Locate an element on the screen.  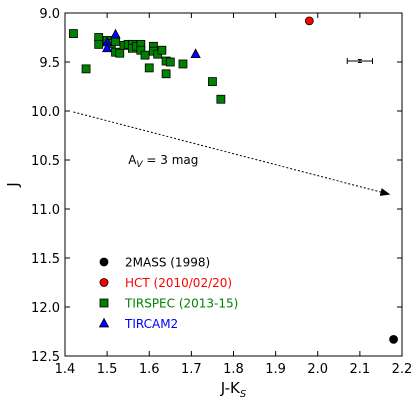
x-tick-label: 1.6 is located at coordinates (149, 369).